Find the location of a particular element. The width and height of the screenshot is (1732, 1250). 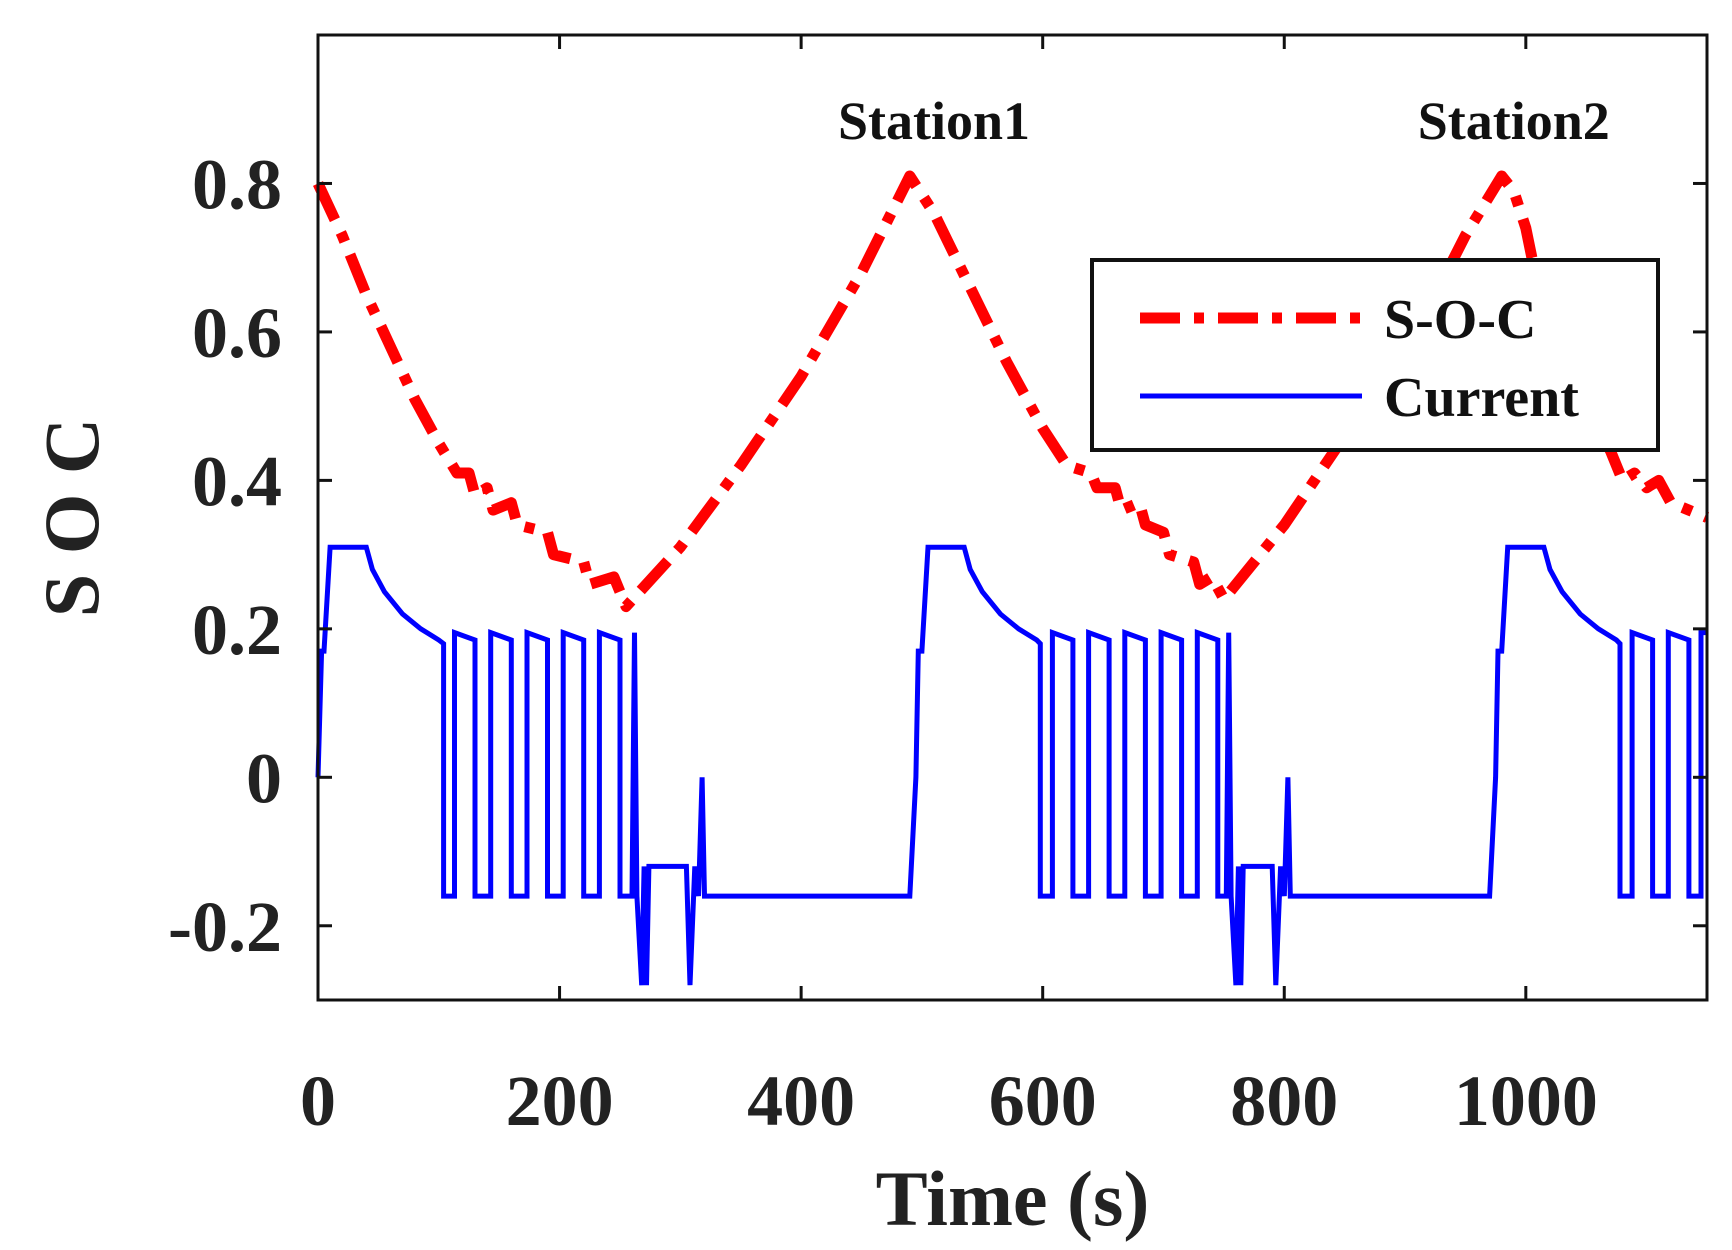

y-tick-label: -0.2 is located at coordinates (225, 927).